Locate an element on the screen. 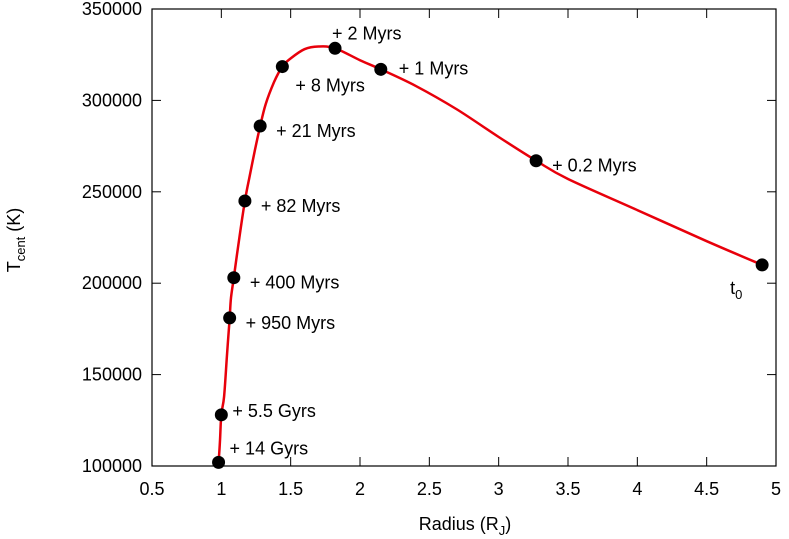  x-tick-label-8: 4.5 is located at coordinates (706, 489).